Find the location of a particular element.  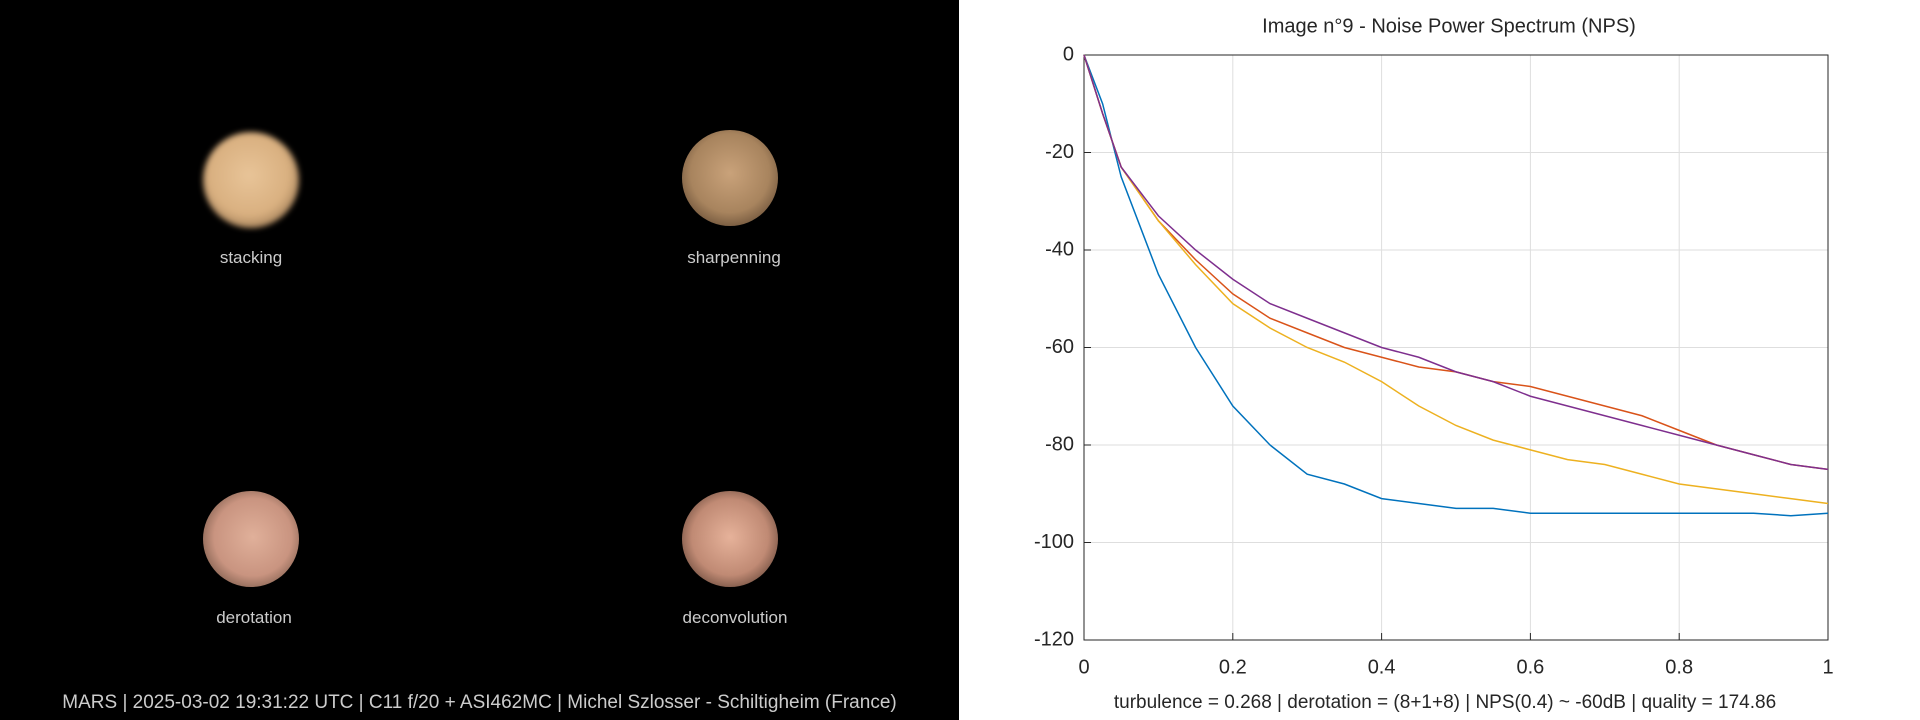

y-tick-label: -100 is located at coordinates (1054, 542).